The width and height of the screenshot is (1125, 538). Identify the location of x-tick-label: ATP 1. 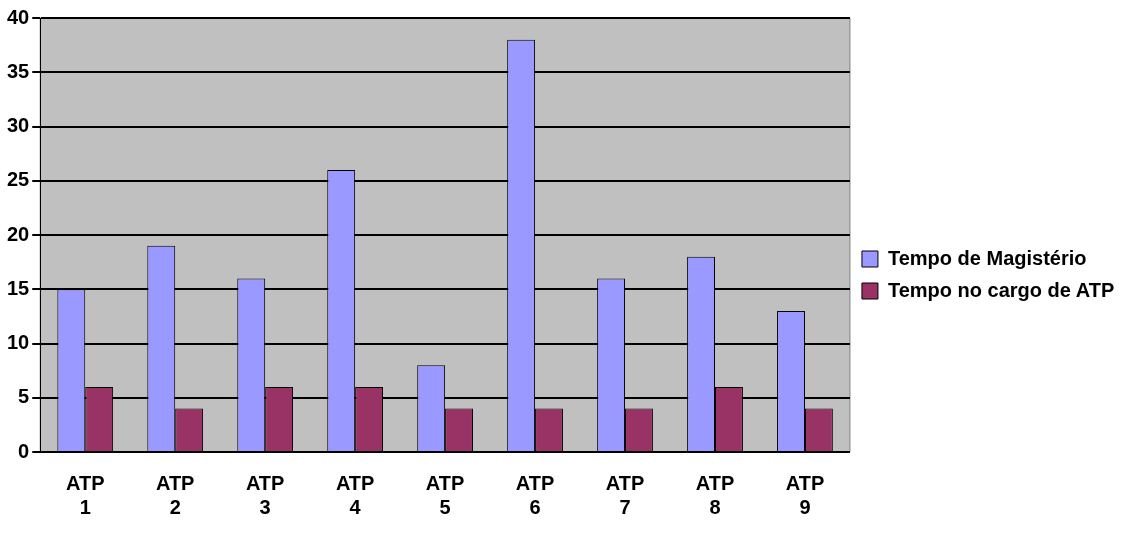
(85, 494).